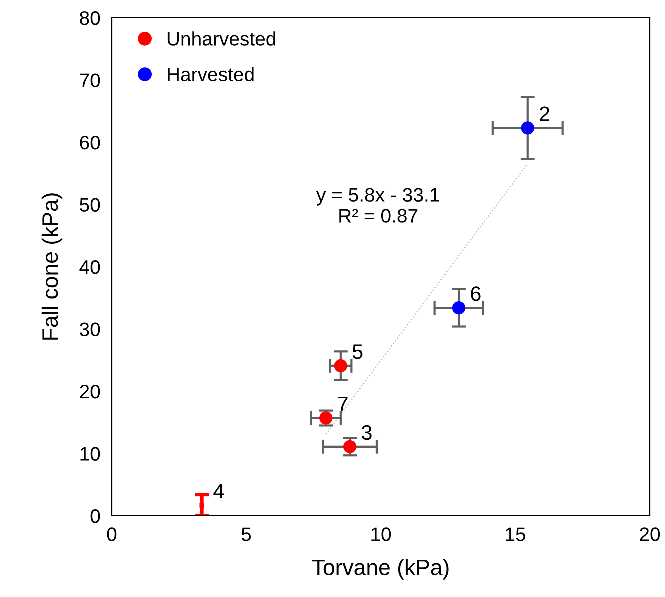  I want to click on legend-label: Harvested, so click(211, 74).